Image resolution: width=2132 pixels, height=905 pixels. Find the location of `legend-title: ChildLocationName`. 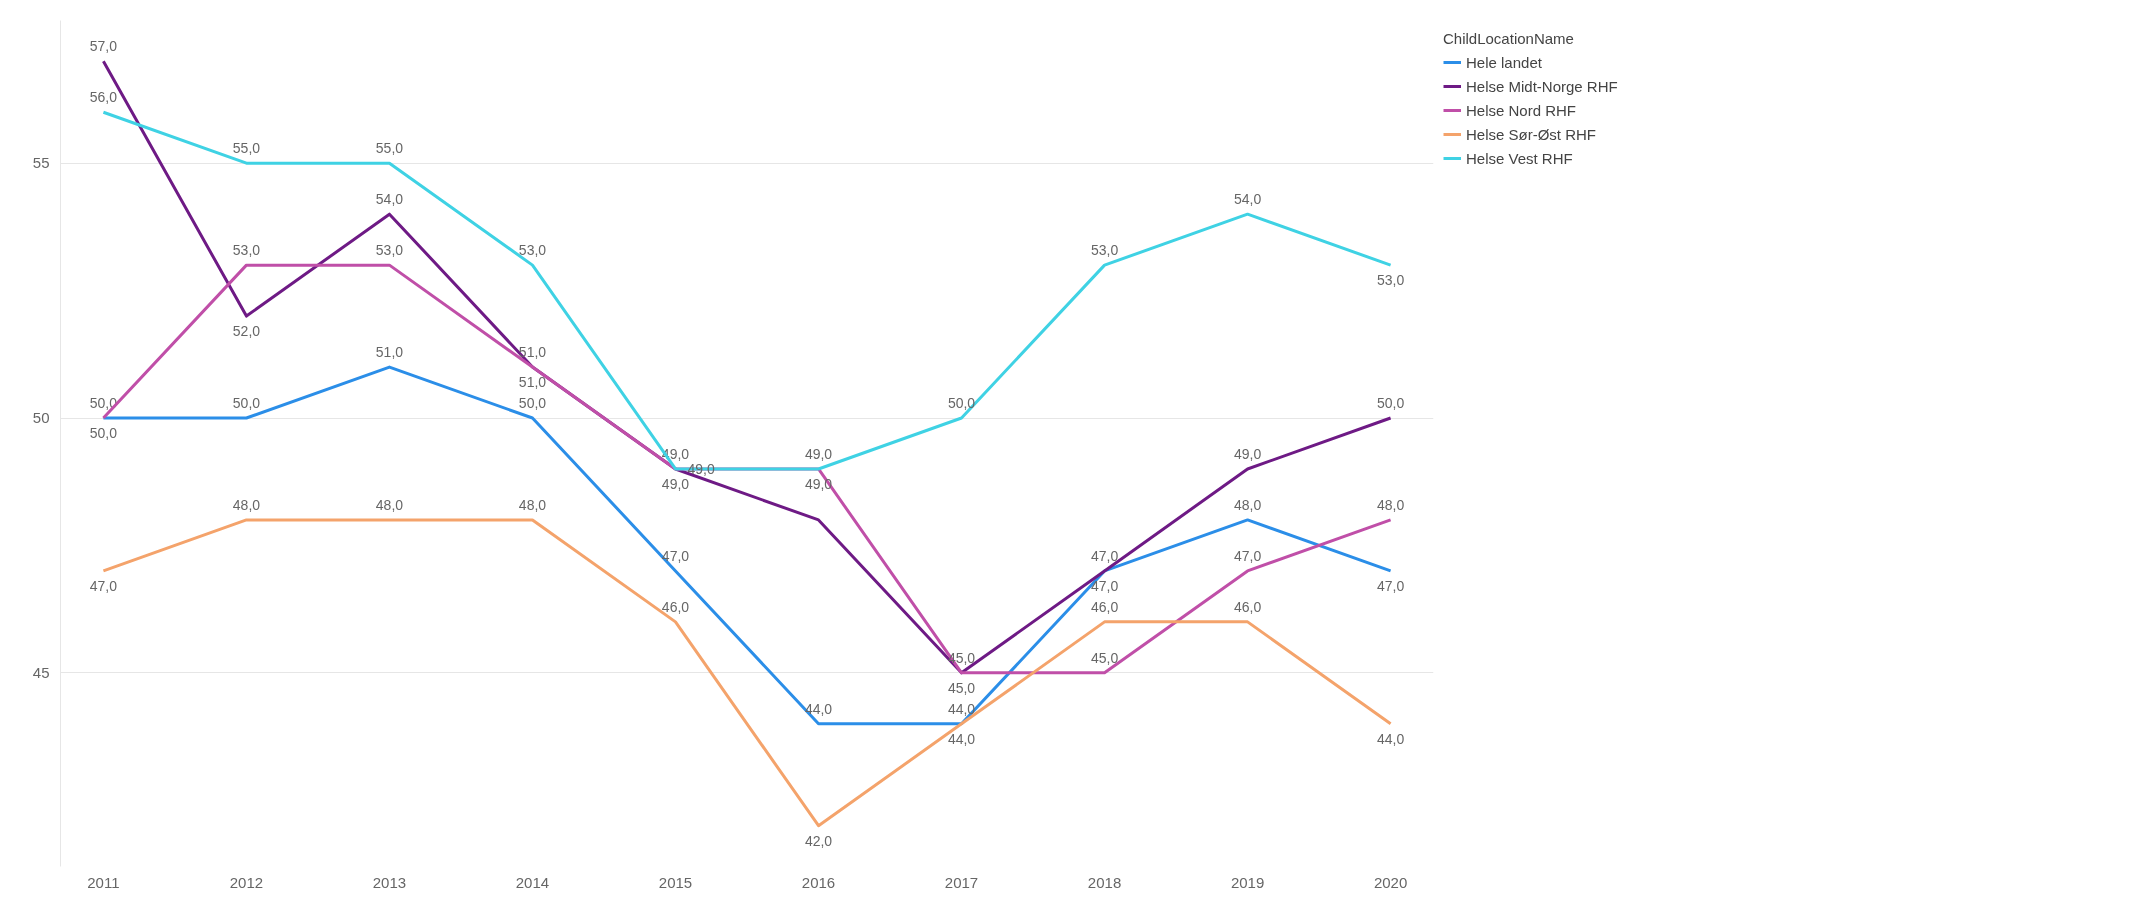

legend-title: ChildLocationName is located at coordinates (1509, 38).